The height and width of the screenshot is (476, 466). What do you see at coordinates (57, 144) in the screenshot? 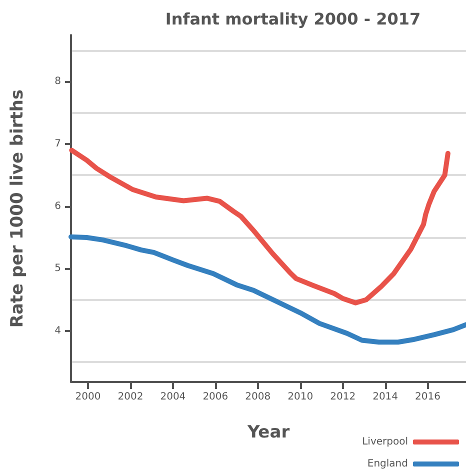
I see `y-tick-label: 7` at bounding box center [57, 144].